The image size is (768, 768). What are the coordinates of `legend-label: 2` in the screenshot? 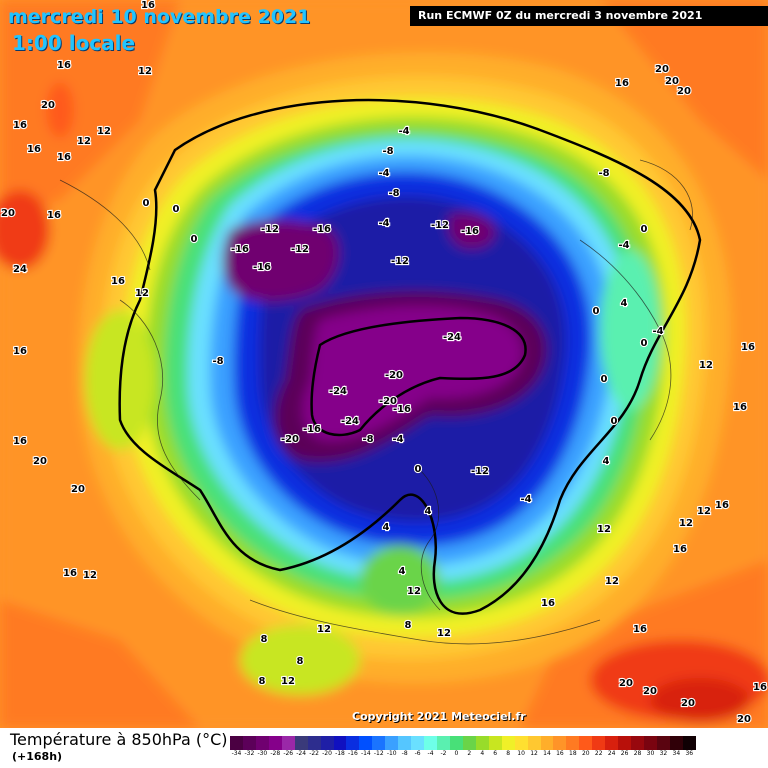 It's located at (469, 753).